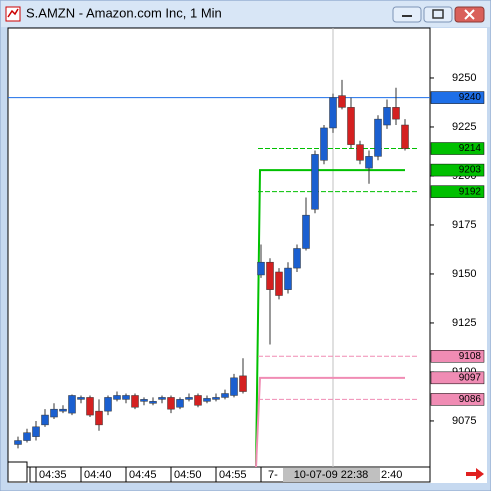 Image resolution: width=491 pixels, height=491 pixels. What do you see at coordinates (330, 422) in the screenshot?
I see `level-line` at bounding box center [330, 422].